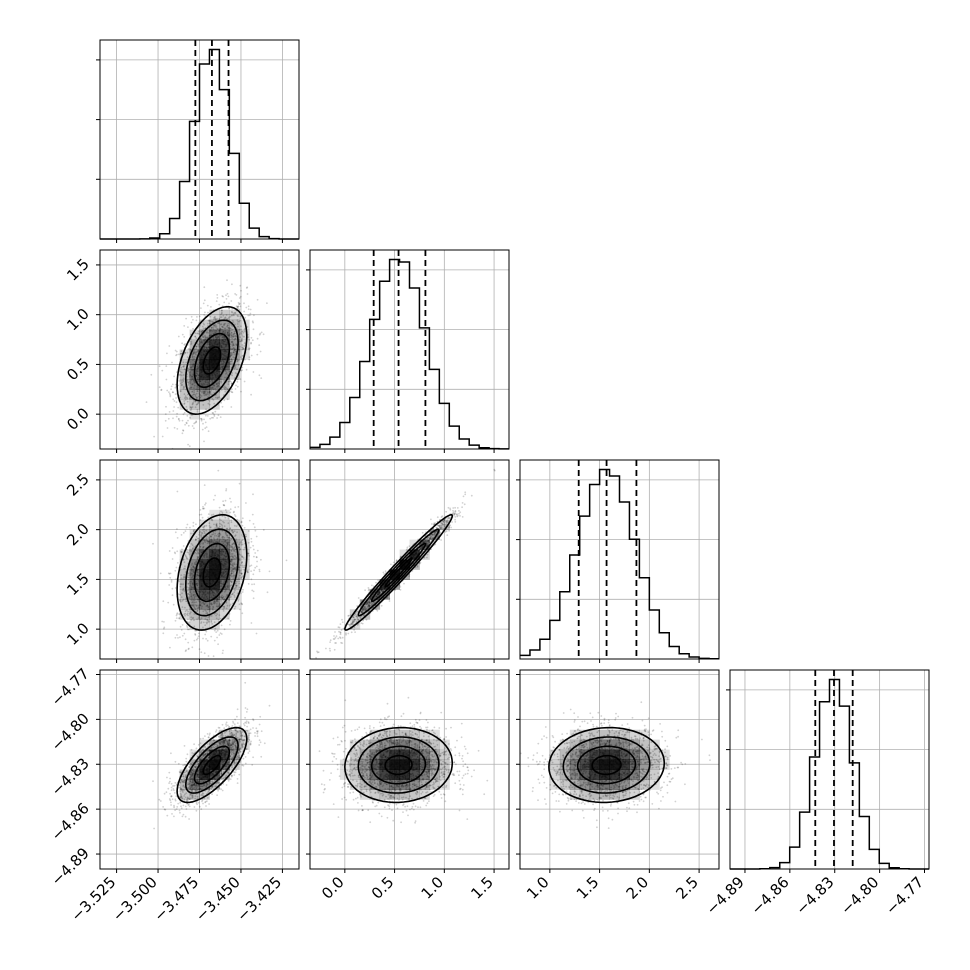 This screenshot has width=970, height=970. I want to click on contour-line, so click(211, 572).